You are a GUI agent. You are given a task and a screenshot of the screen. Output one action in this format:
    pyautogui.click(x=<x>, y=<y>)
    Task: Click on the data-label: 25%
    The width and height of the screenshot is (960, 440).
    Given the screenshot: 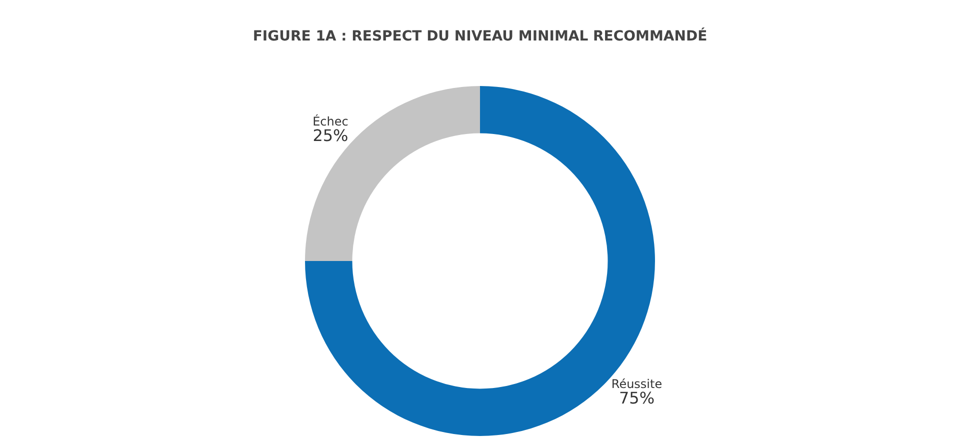 What is the action you would take?
    pyautogui.click(x=330, y=136)
    